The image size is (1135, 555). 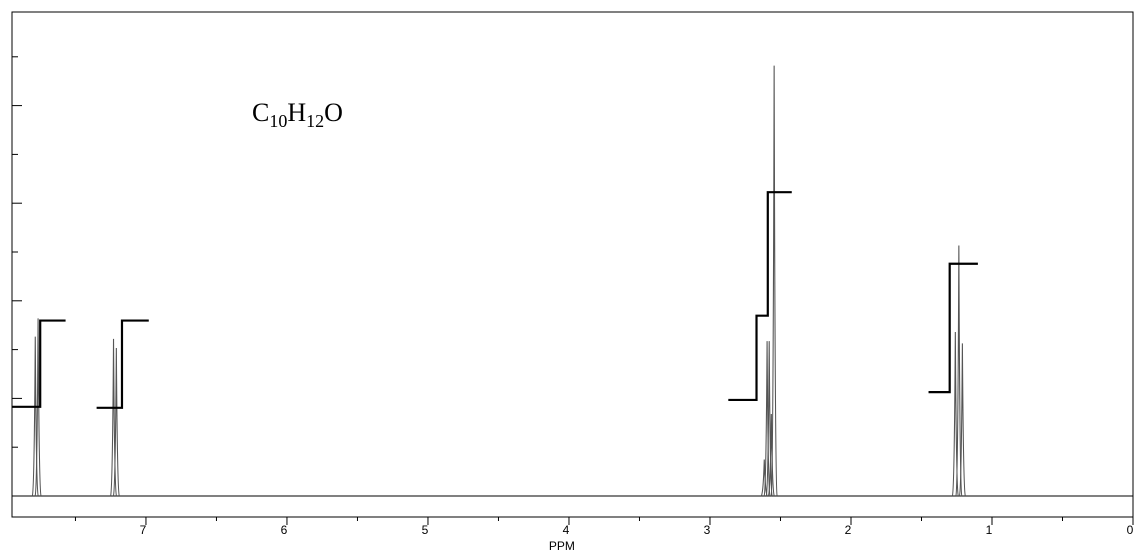 I want to click on molecular-formula: C10H12O, so click(x=297, y=114).